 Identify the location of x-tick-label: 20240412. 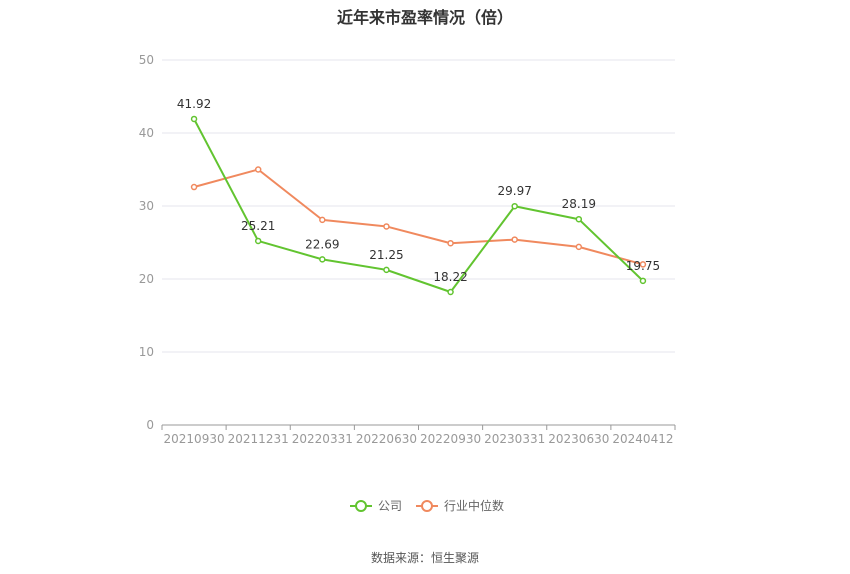
(642, 439).